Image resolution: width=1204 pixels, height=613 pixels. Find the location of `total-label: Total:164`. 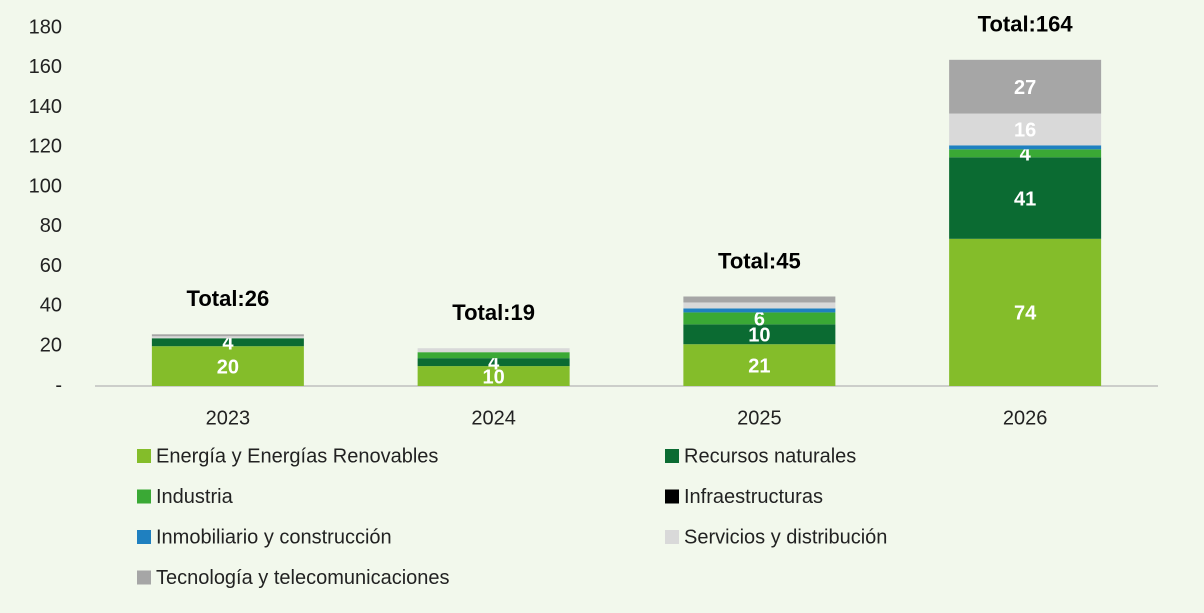

total-label: Total:164 is located at coordinates (1026, 24).